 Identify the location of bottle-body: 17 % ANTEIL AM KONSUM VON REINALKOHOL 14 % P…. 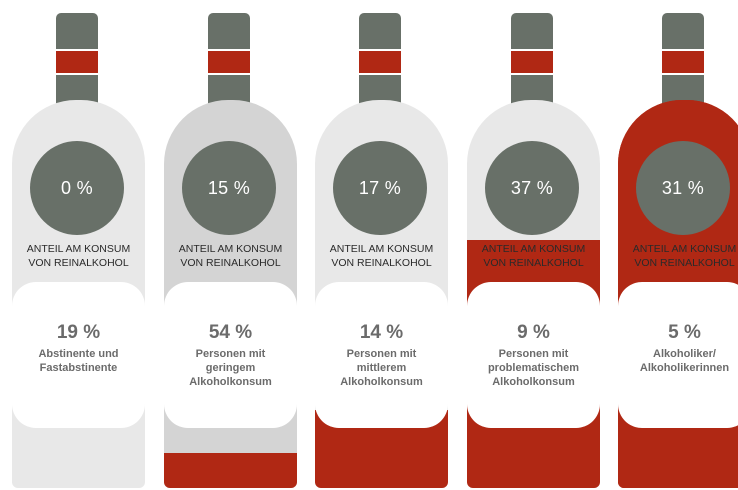
(381, 294).